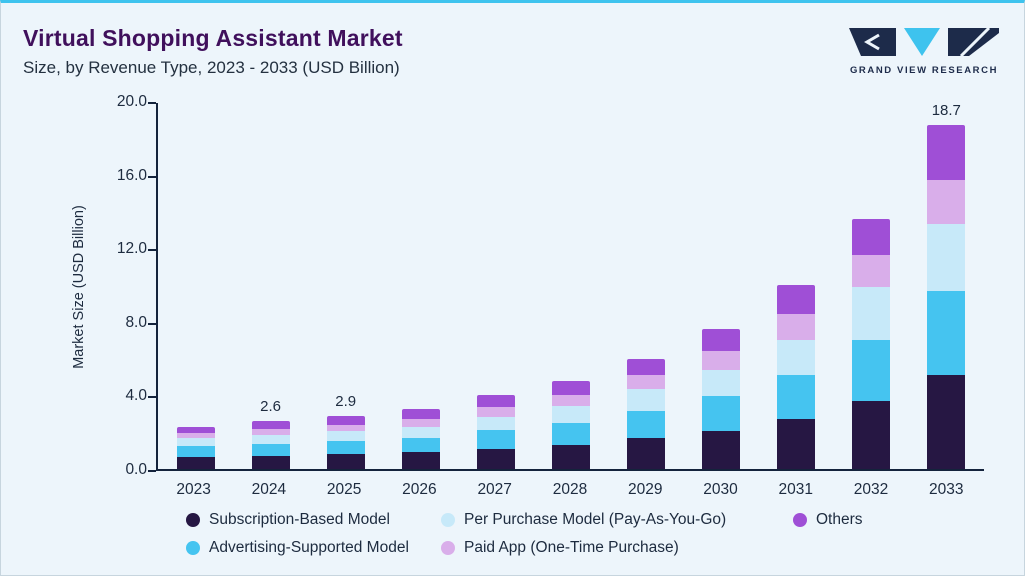  I want to click on x-axis-label: 2030, so click(720, 489).